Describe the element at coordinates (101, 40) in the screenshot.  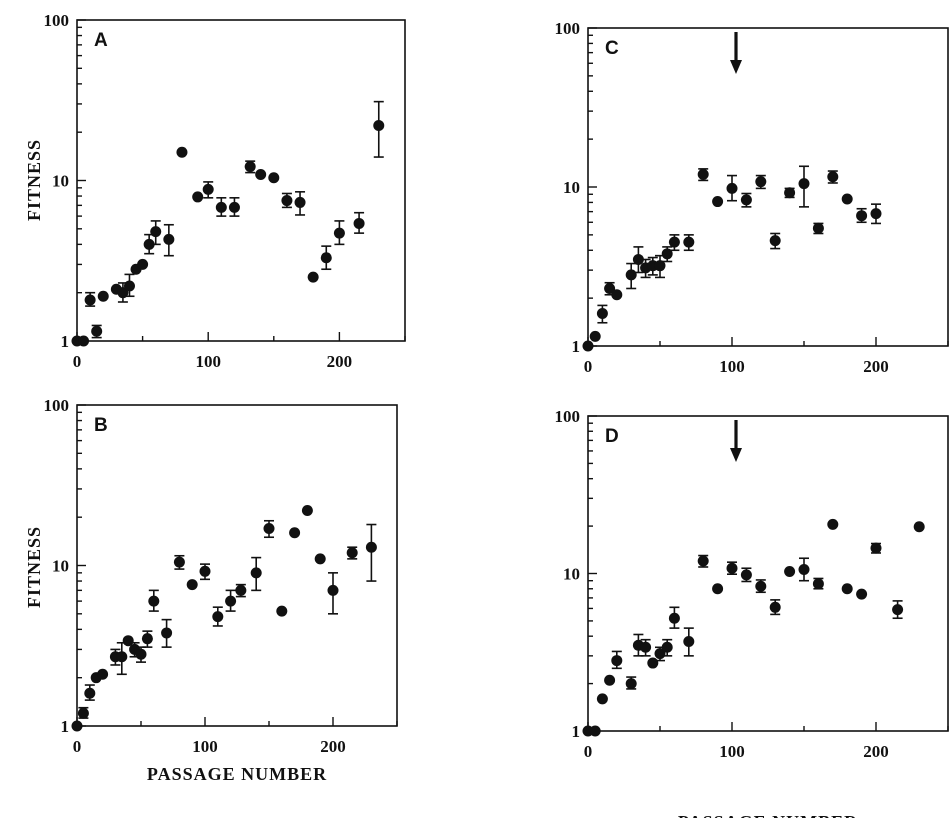
I see `panel-letter: A` at that location.